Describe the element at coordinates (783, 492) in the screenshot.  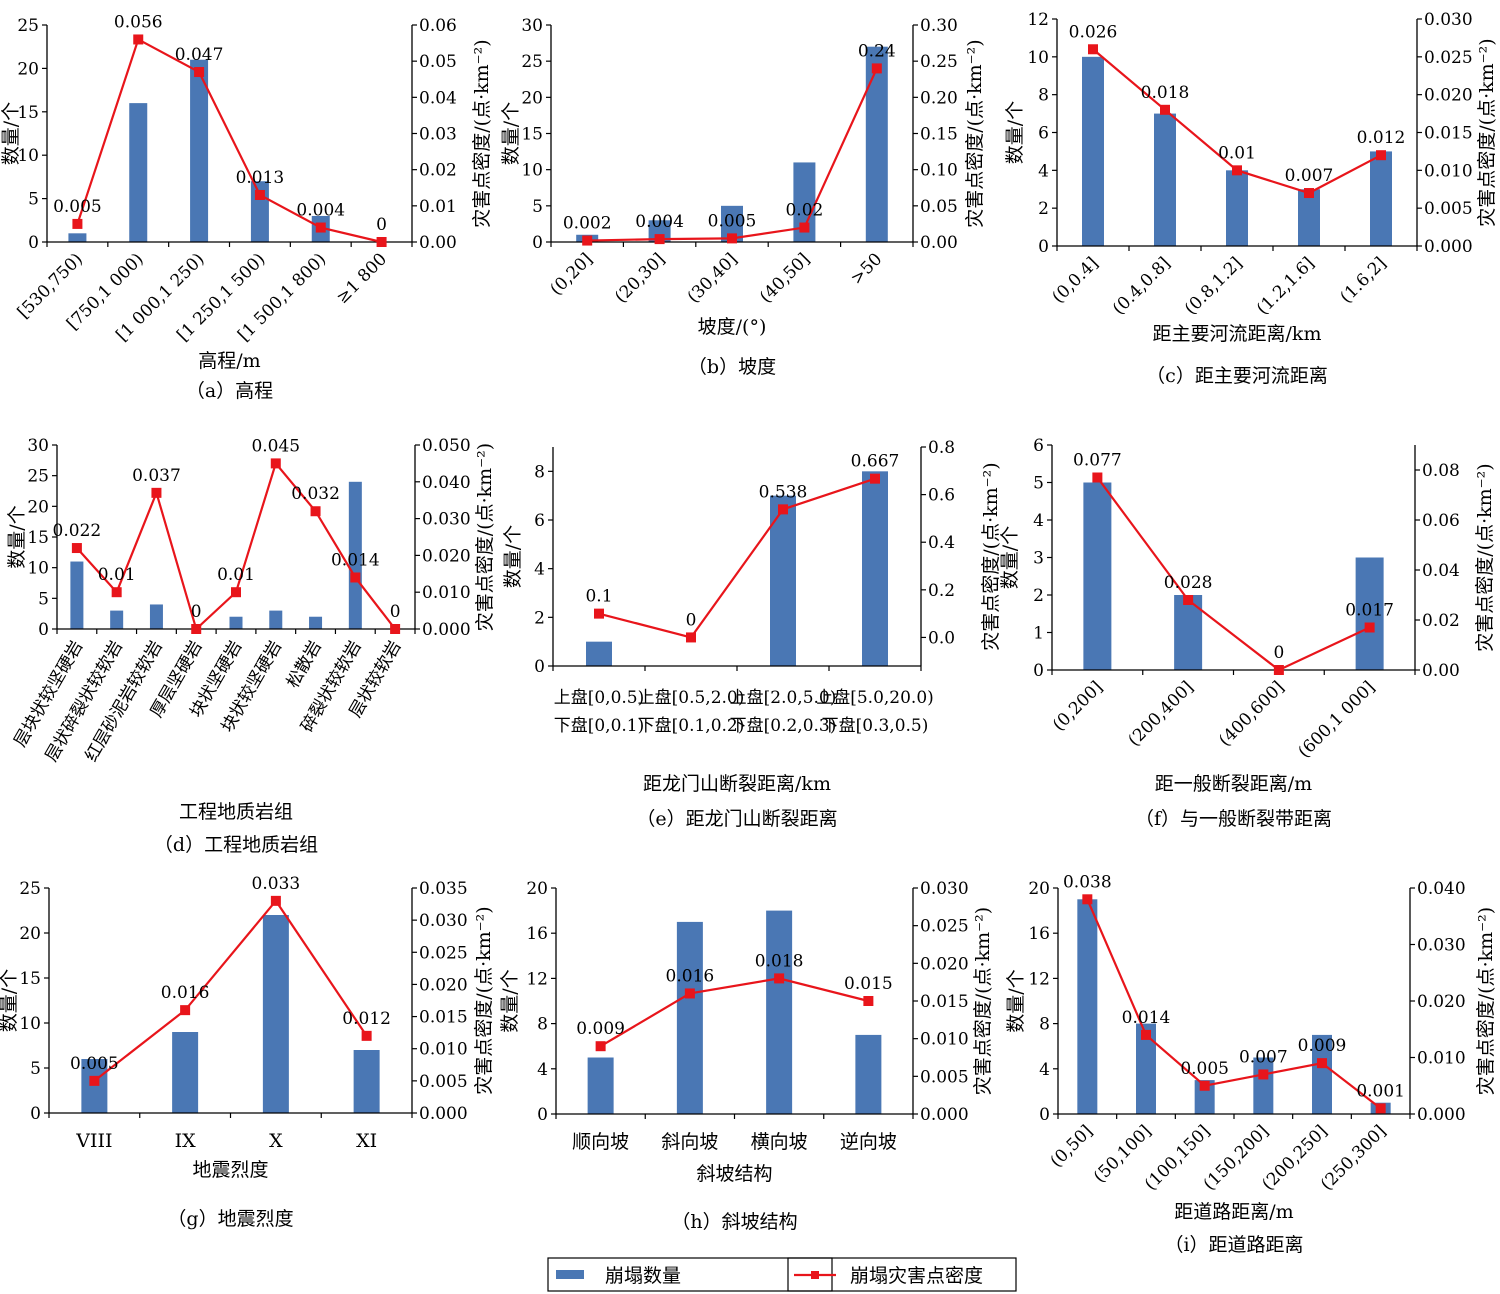
I see `data-label: 0.538` at that location.